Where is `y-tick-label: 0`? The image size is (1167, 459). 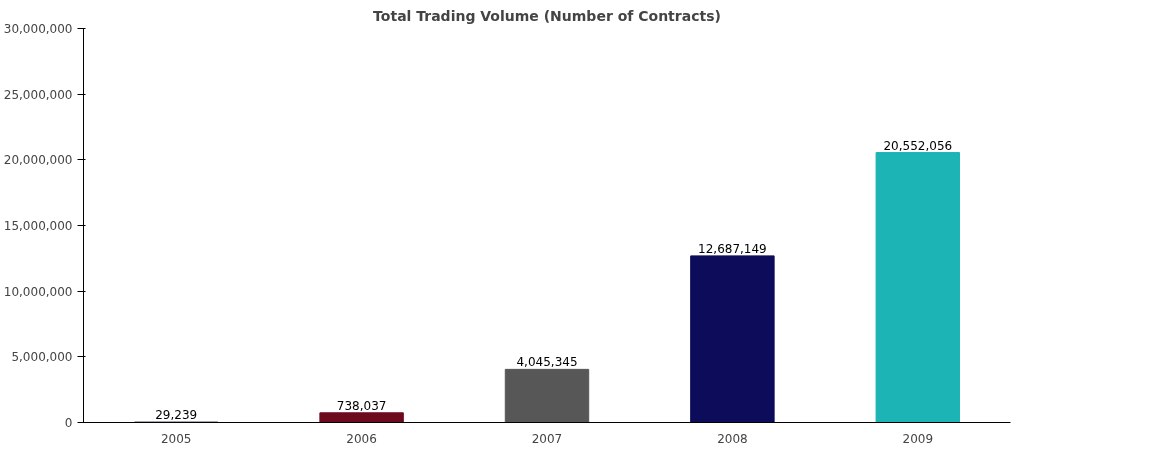 y-tick-label: 0 is located at coordinates (68, 423).